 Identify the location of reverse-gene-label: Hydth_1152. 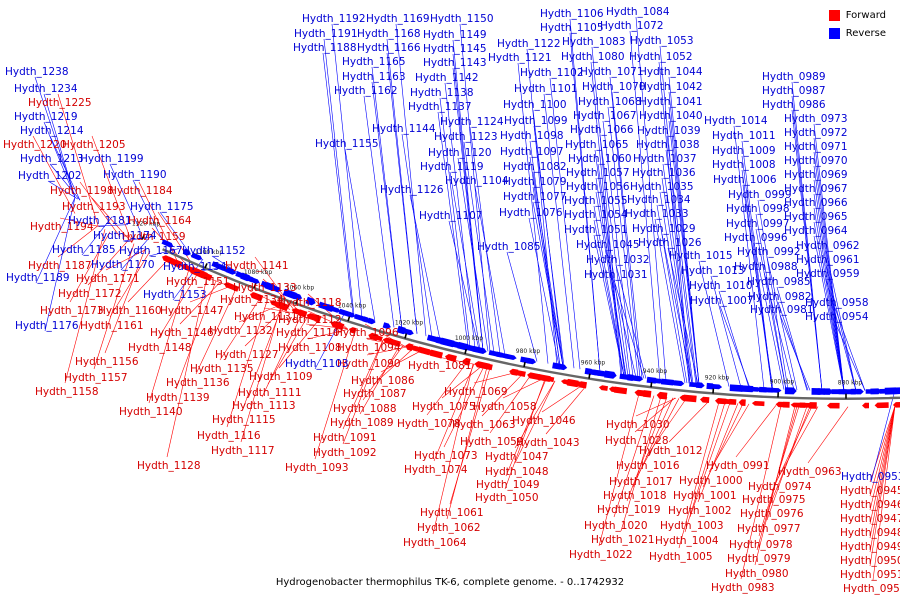
(214, 251).